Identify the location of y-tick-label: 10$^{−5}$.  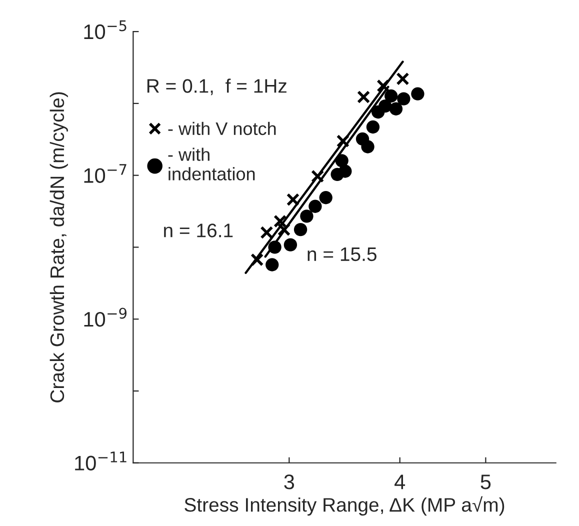
(105, 30).